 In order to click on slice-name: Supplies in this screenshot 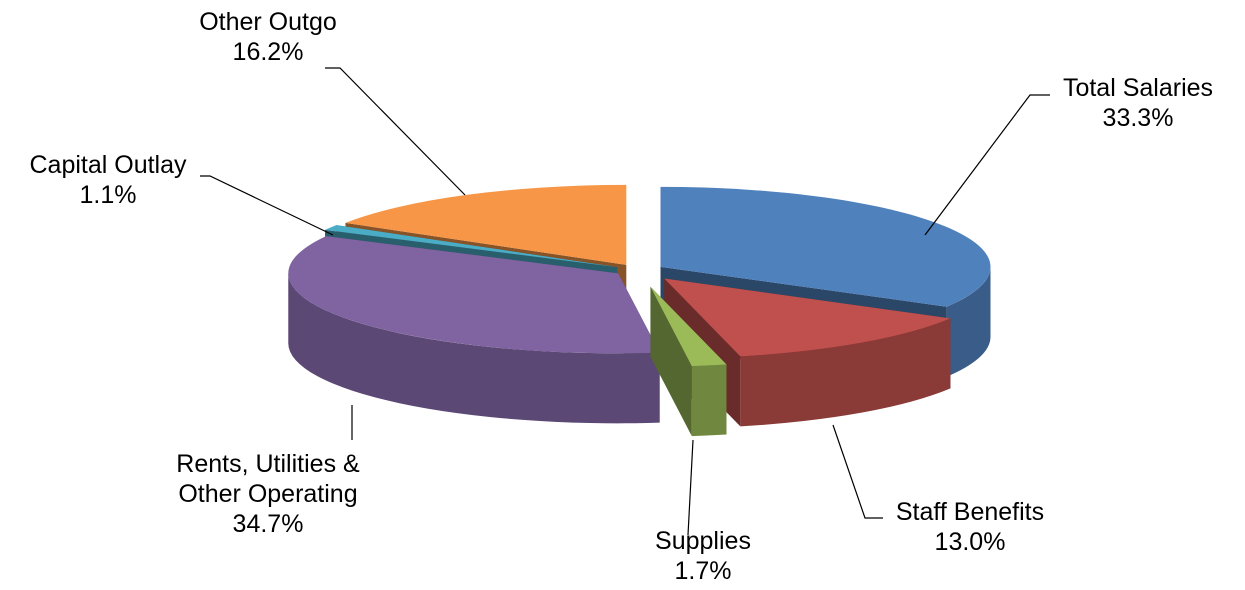, I will do `click(703, 541)`.